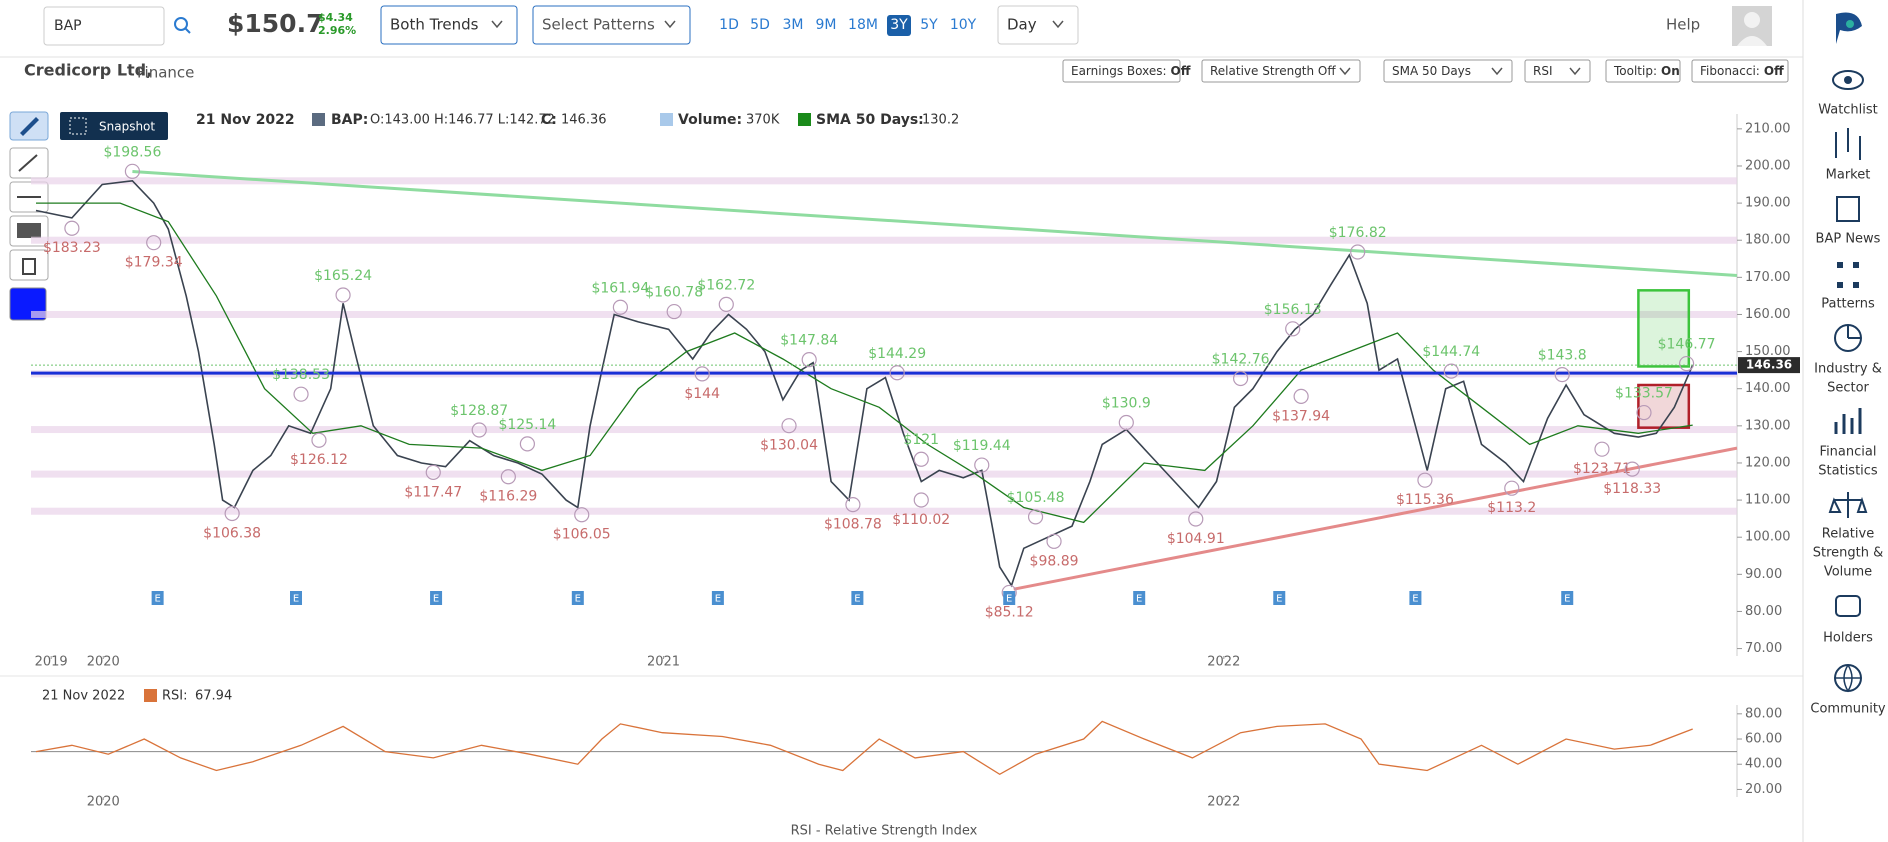 This screenshot has width=1888, height=842. Describe the element at coordinates (929, 25) in the screenshot. I see `range-button: 5Y` at that location.